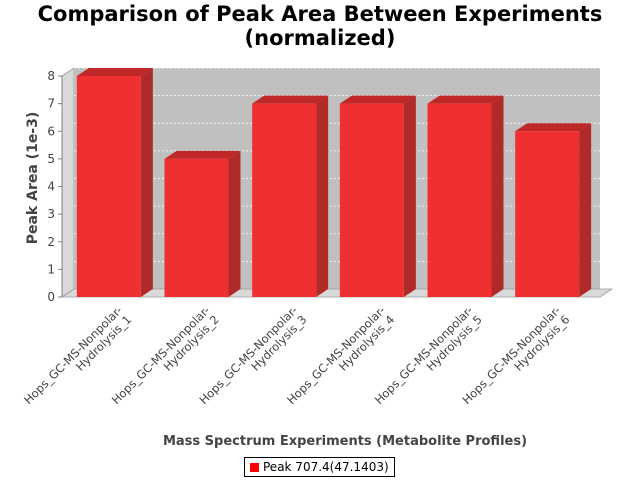 The width and height of the screenshot is (640, 480). Describe the element at coordinates (51, 131) in the screenshot. I see `y-tick-label: 6` at that location.